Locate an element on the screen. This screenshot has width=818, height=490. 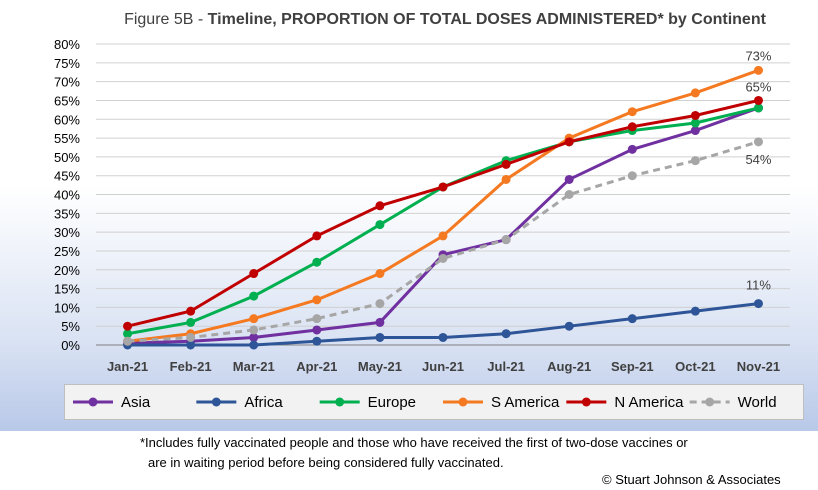
legend: Asia Africa Europe S America N America World is located at coordinates (434, 402).